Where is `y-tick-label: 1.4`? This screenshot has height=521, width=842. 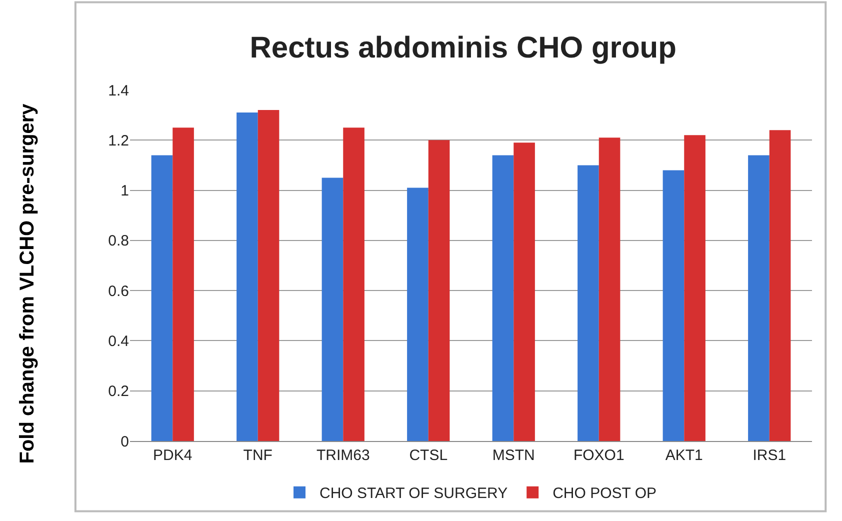 y-tick-label: 1.4 is located at coordinates (118, 91).